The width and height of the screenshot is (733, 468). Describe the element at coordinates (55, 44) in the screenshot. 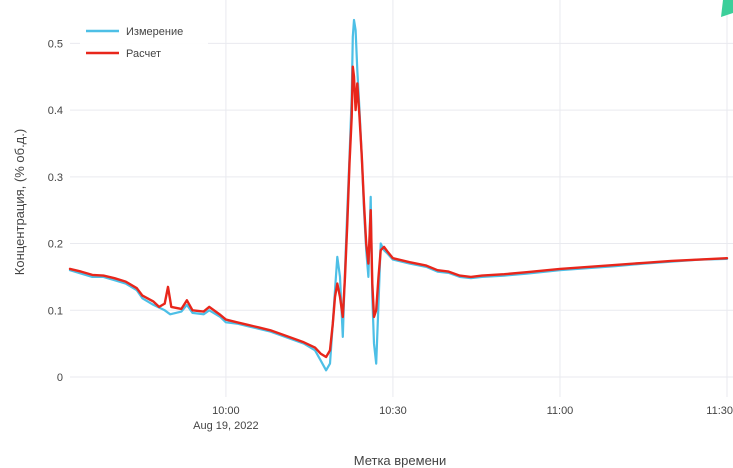

I see `y-tick-label: 0.5` at that location.